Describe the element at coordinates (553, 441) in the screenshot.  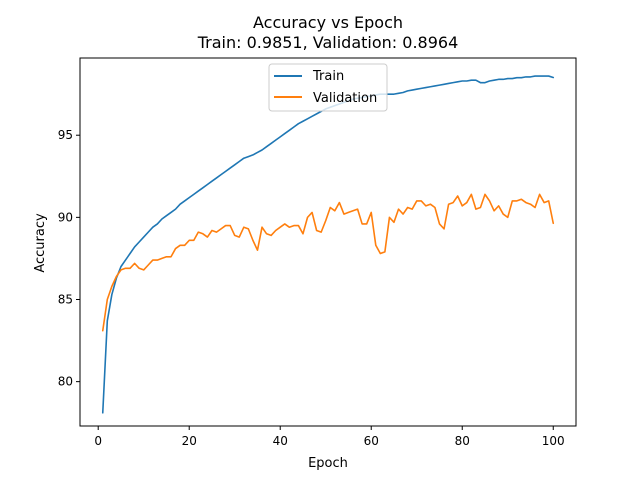
I see `x-tick-label: 100` at that location.